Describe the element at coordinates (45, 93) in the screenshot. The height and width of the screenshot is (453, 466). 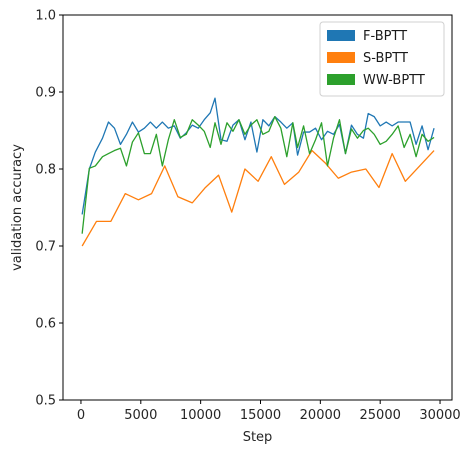
I see `y-tick-label: 0.9` at that location.